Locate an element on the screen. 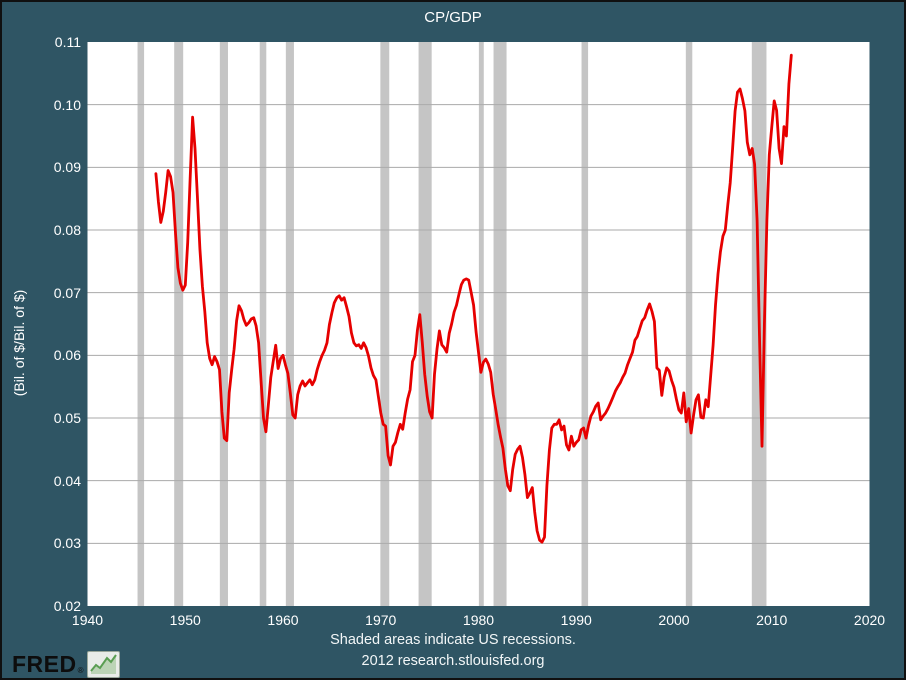 This screenshot has height=680, width=906. y-axis-title: (Bil. of $/Bil. of $) is located at coordinates (19, 343).